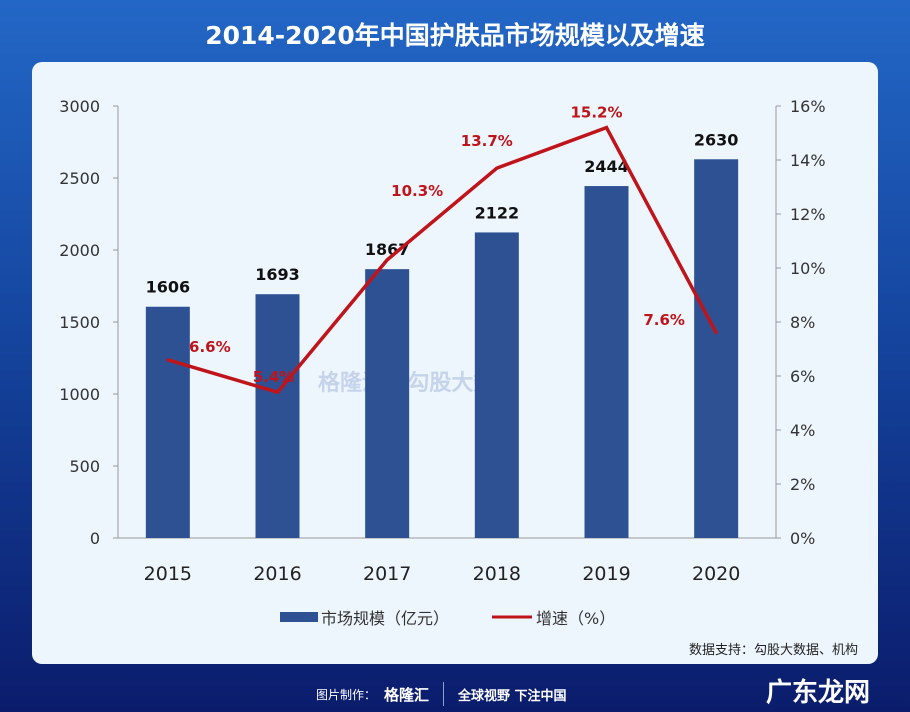 Image resolution: width=910 pixels, height=712 pixels. I want to click on slogan: 全球视野 下注中国, so click(512, 696).